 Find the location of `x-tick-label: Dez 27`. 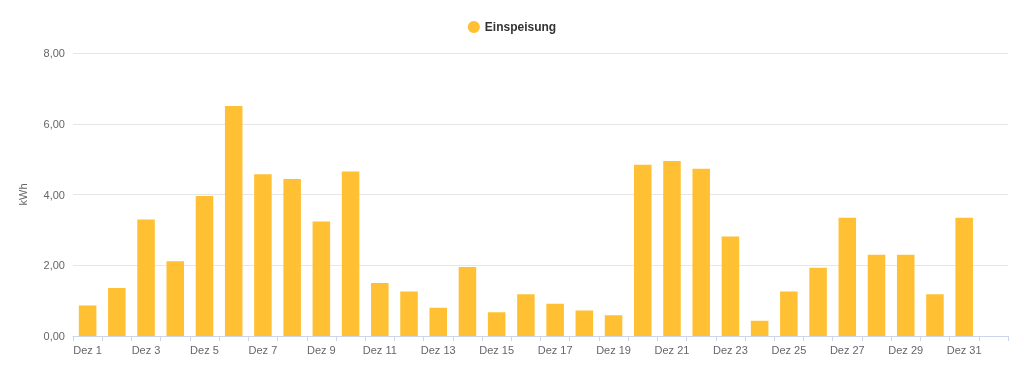

x-tick-label: Dez 27 is located at coordinates (847, 349).